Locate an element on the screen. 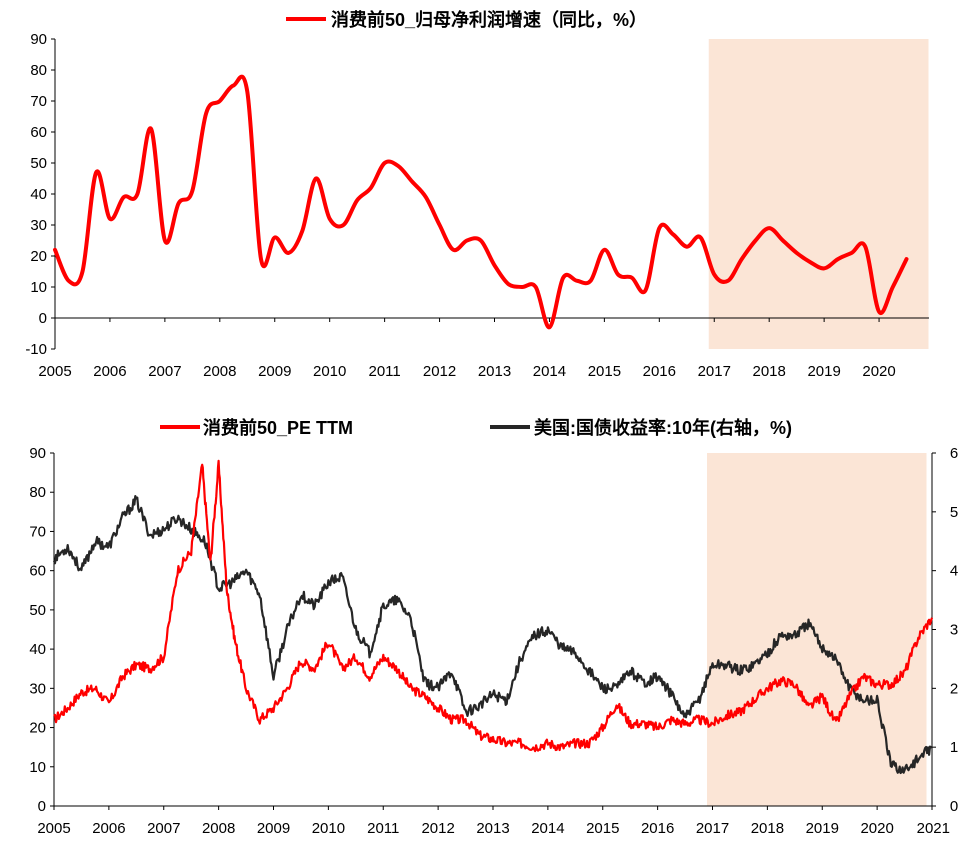  y-axis-ticks: -10 0 10 20 30 40 50 60 70 80 90 is located at coordinates (40, 194).